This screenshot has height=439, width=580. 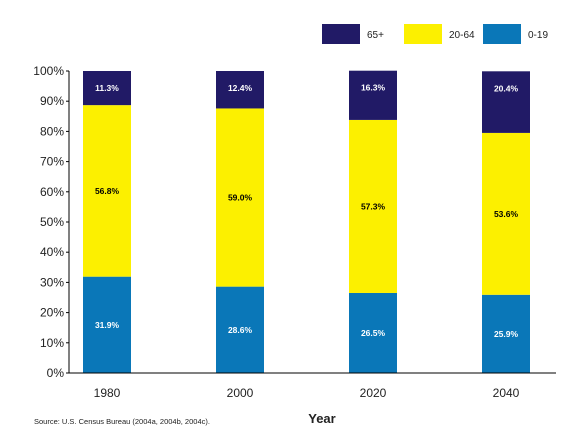 I want to click on bar-data-label: 53.6%, so click(x=506, y=214).